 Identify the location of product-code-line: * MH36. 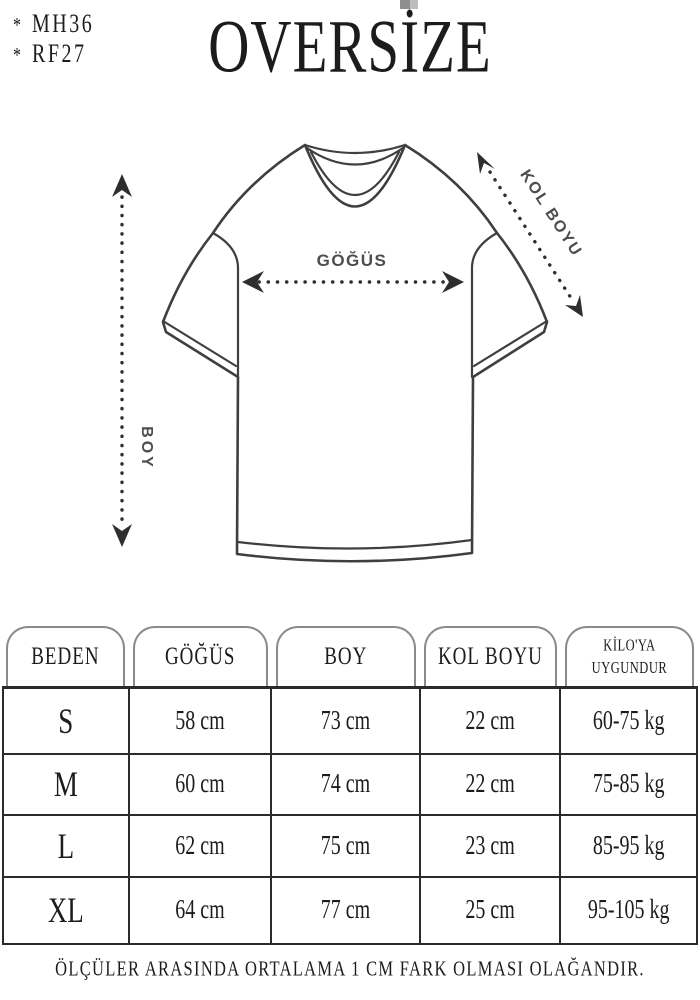
(53, 25).